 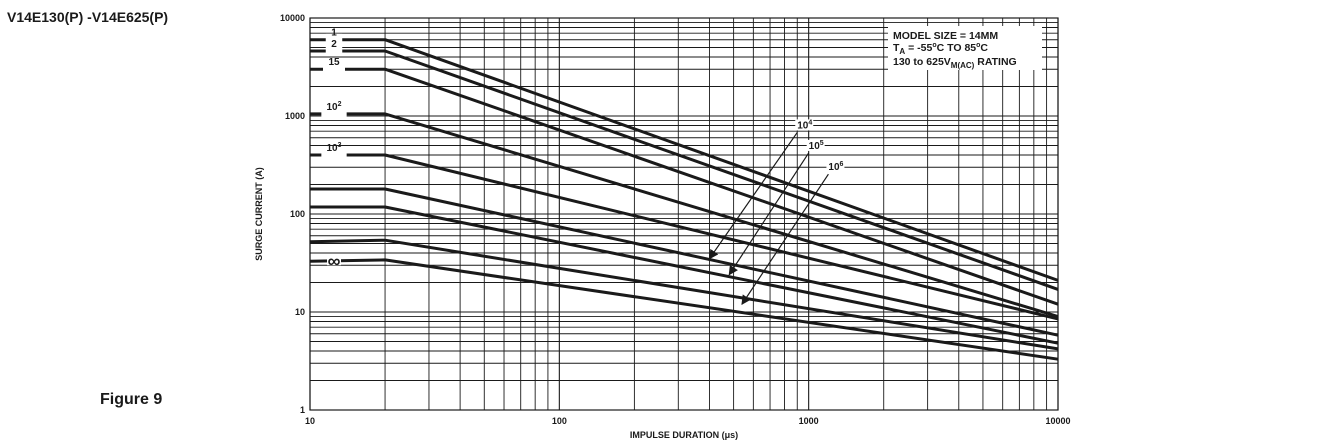 I want to click on chart-series-labels: 12 15 102 103 ∞, so click(x=334, y=149).